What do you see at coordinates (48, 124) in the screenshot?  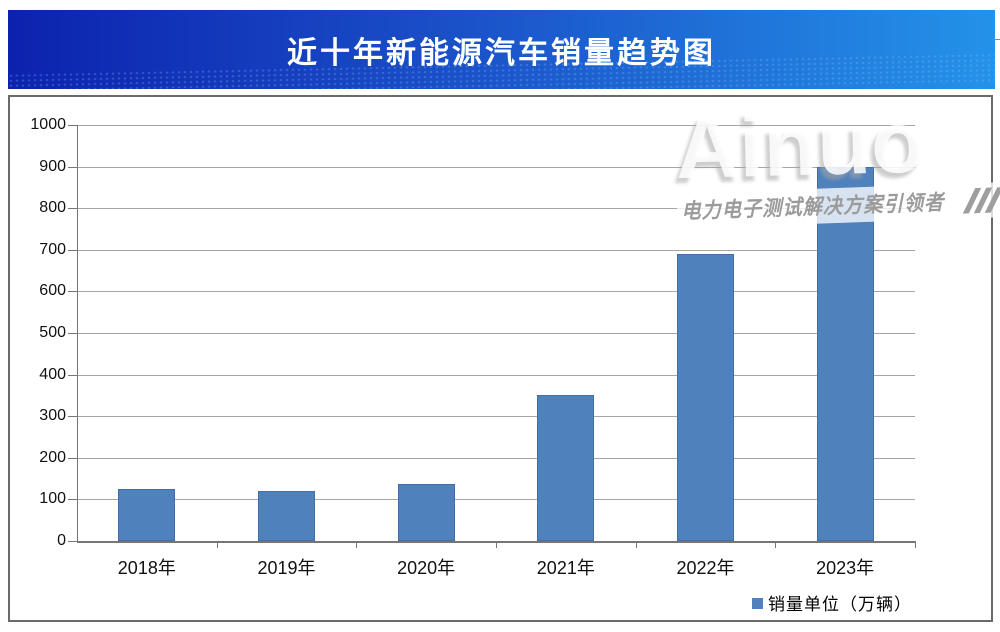 I see `y-axis-label: 1000` at bounding box center [48, 124].